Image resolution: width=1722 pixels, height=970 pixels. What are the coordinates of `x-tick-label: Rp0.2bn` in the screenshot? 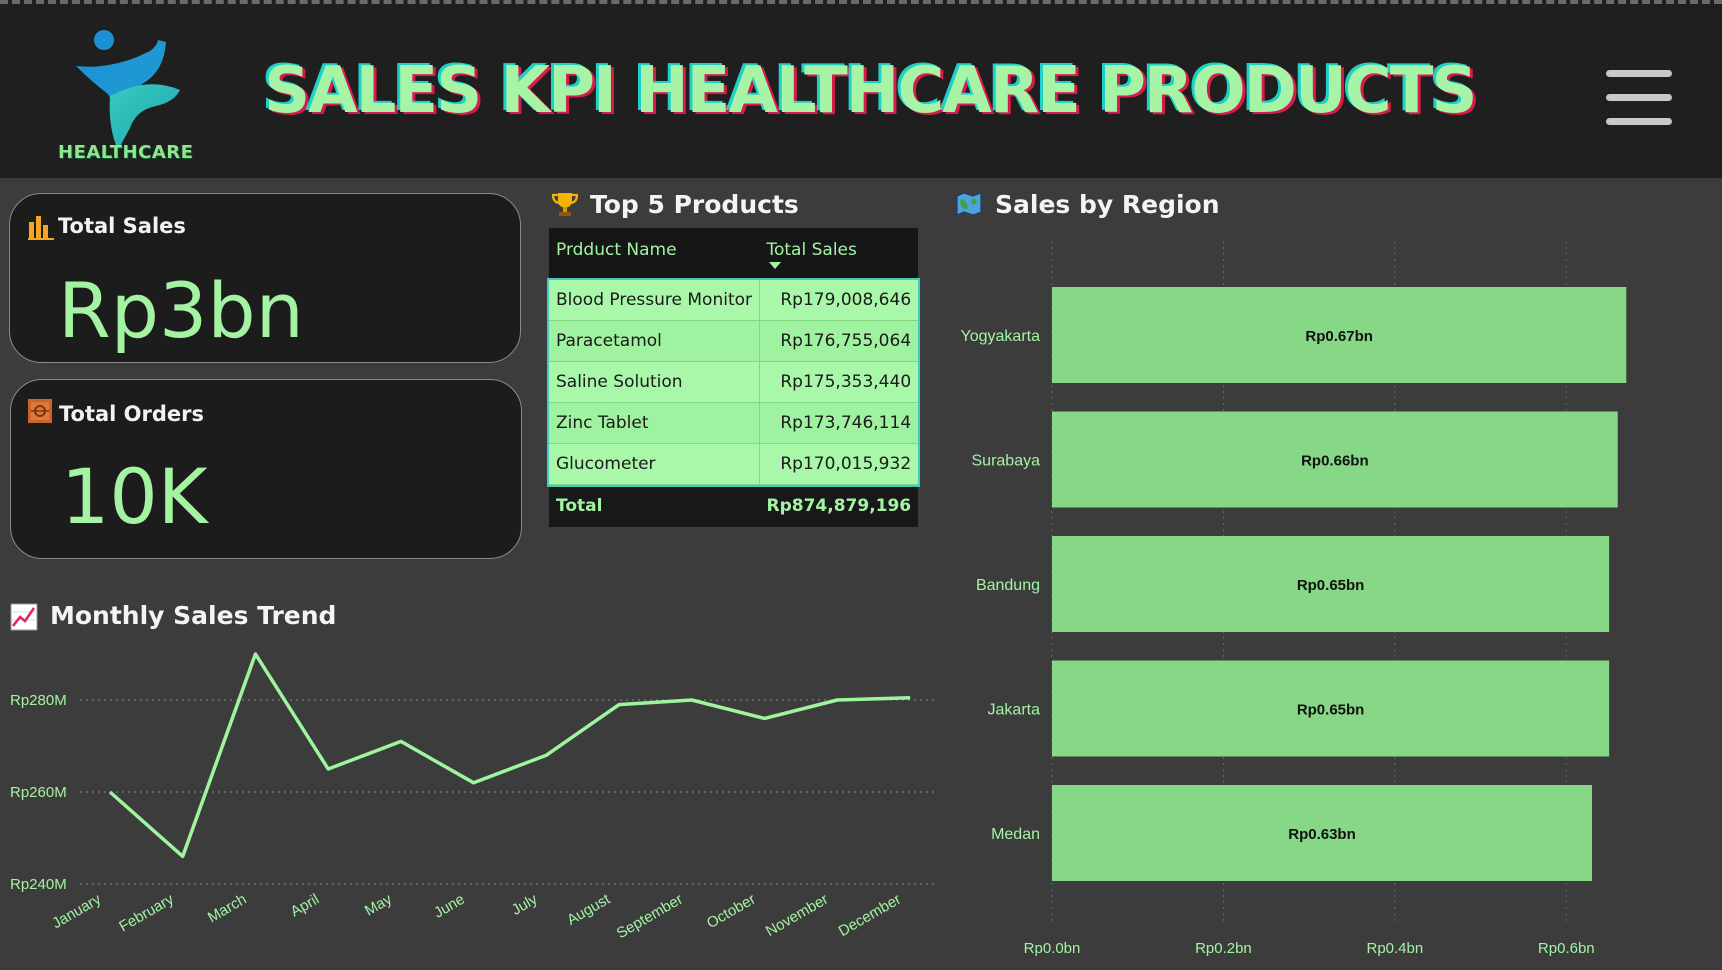 It's located at (1223, 948).